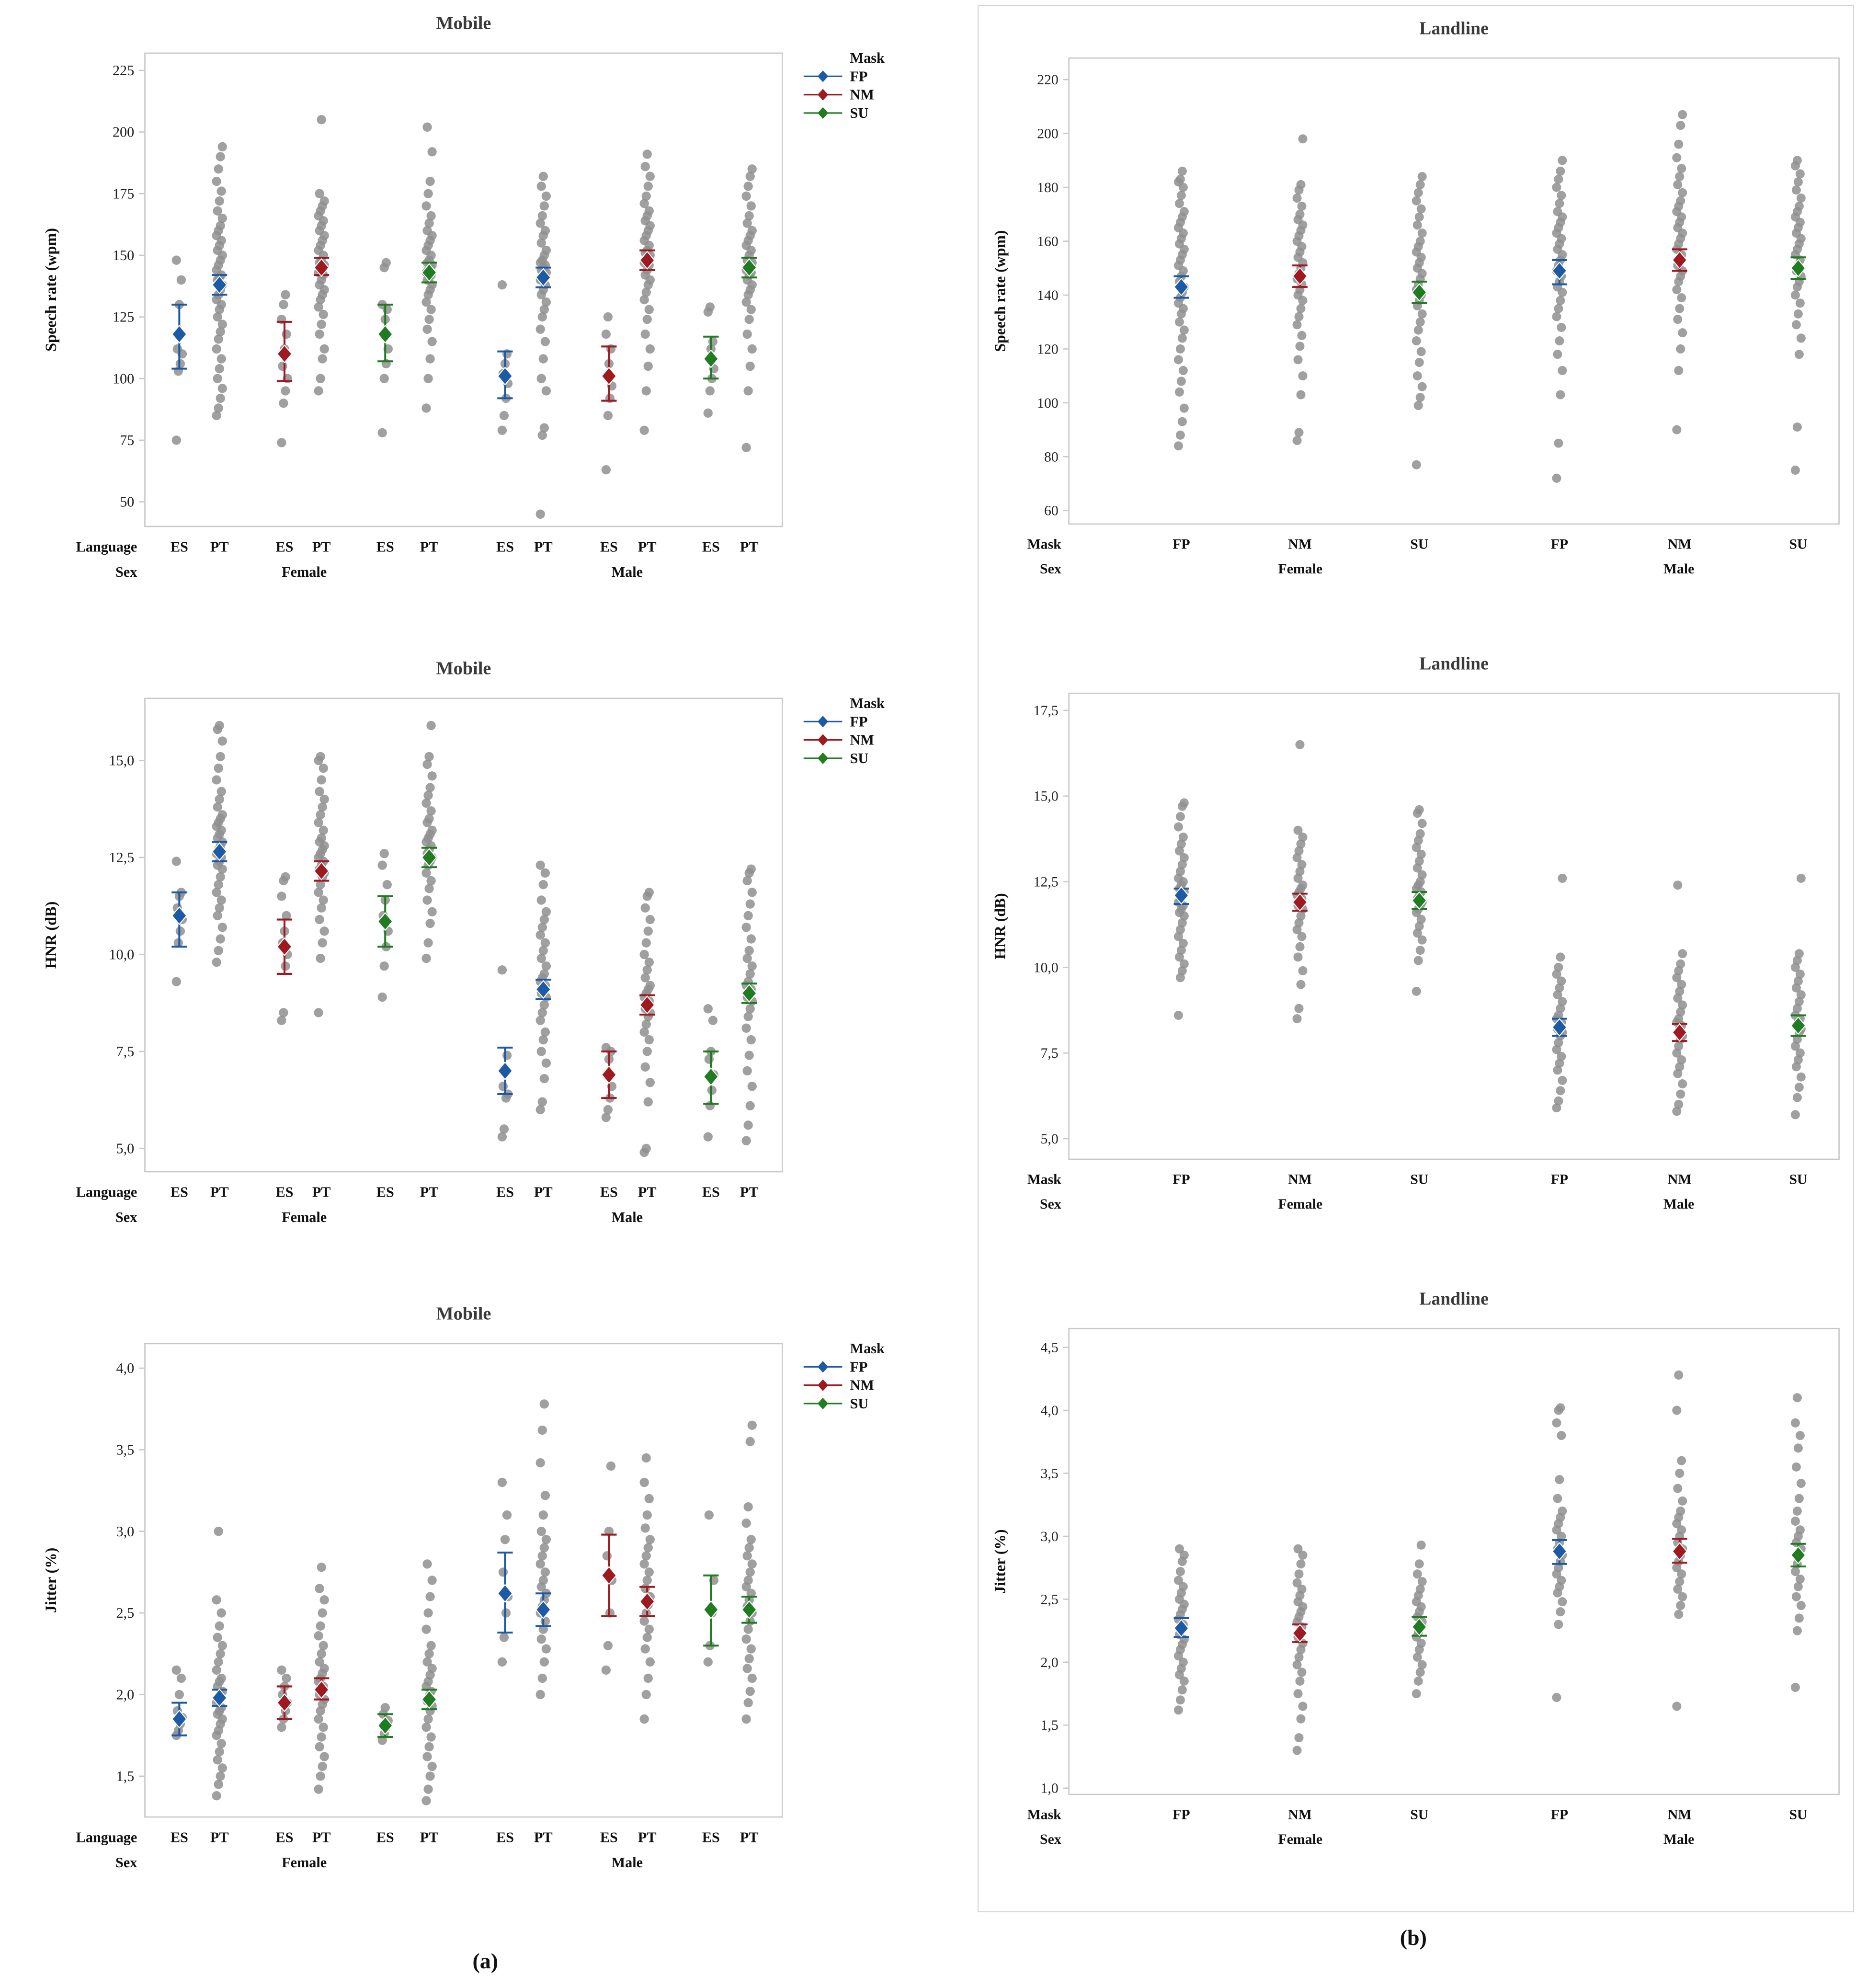 This screenshot has width=1856, height=1988. Describe the element at coordinates (1048, 80) in the screenshot. I see `svg-text: 220` at that location.